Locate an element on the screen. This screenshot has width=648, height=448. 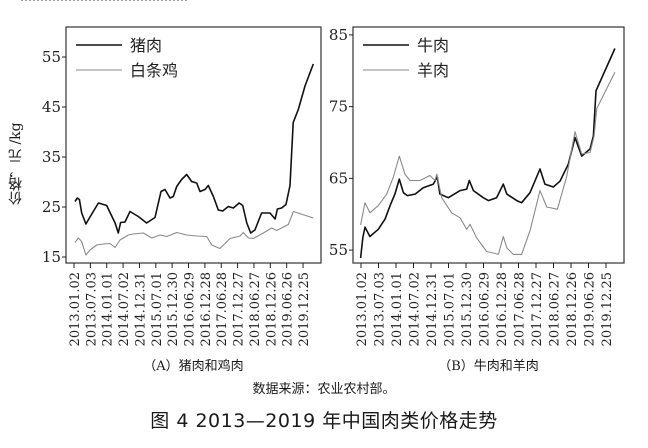
panel-a-caption: （A）猪肉和鸡肉 is located at coordinates (193, 366).